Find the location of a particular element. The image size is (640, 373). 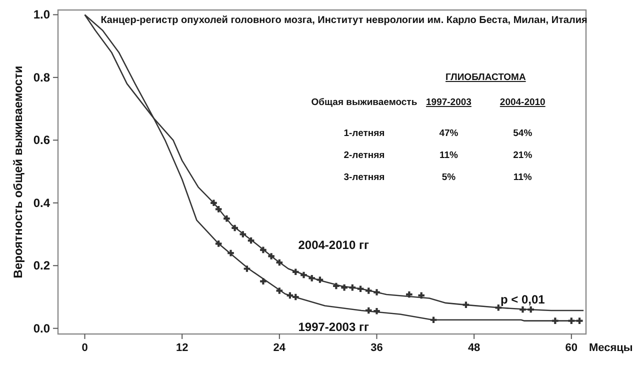

y-tick-label: 0.0 is located at coordinates (41, 328).